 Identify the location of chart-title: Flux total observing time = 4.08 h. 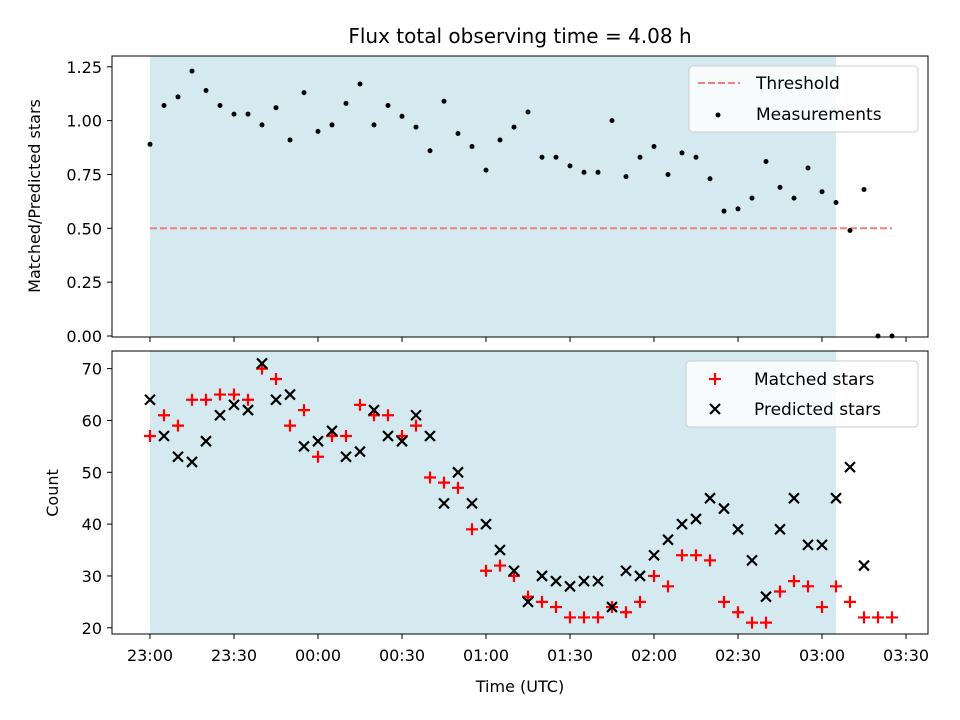
(519, 36).